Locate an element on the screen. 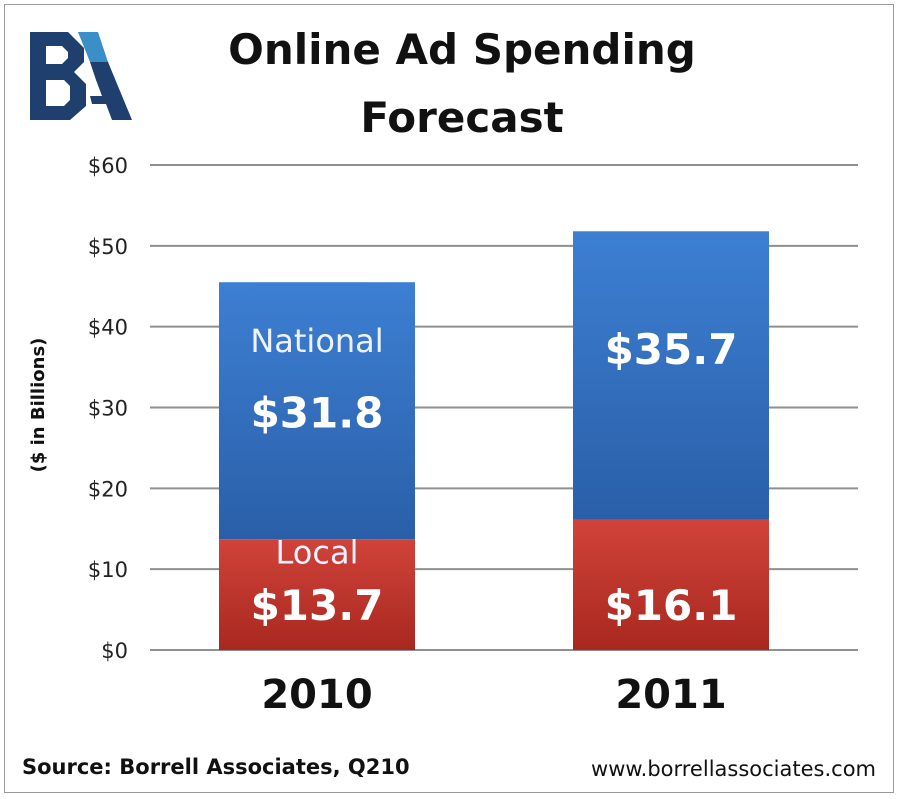 This screenshot has width=900, height=799. y-tick-label: $0 is located at coordinates (114, 651).